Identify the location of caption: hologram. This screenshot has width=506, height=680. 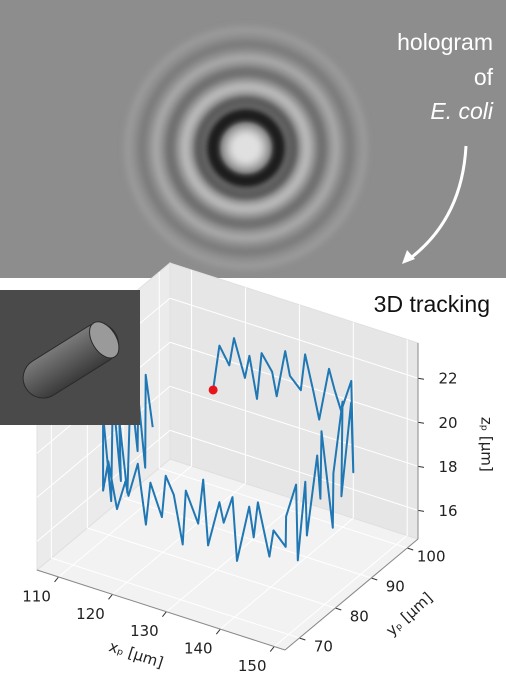
(445, 42).